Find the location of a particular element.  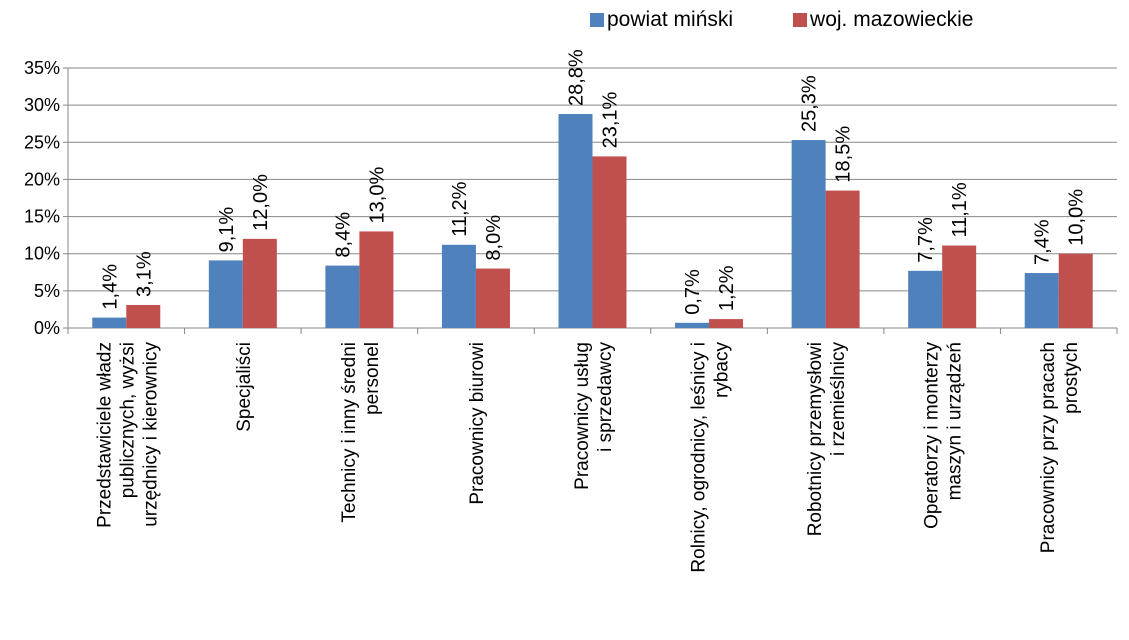

y-tick-label: 10% is located at coordinates (42, 254).